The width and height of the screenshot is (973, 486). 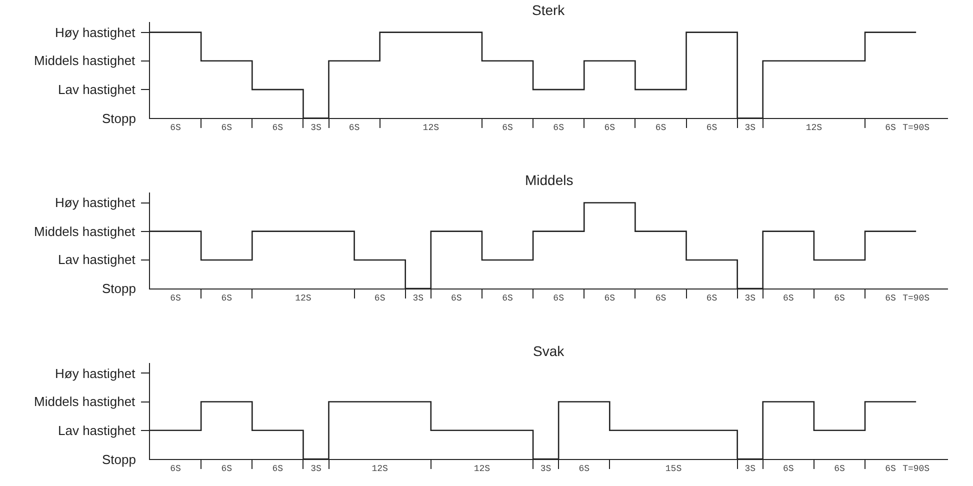 I want to click on chart-title: Sterk, so click(x=549, y=10).